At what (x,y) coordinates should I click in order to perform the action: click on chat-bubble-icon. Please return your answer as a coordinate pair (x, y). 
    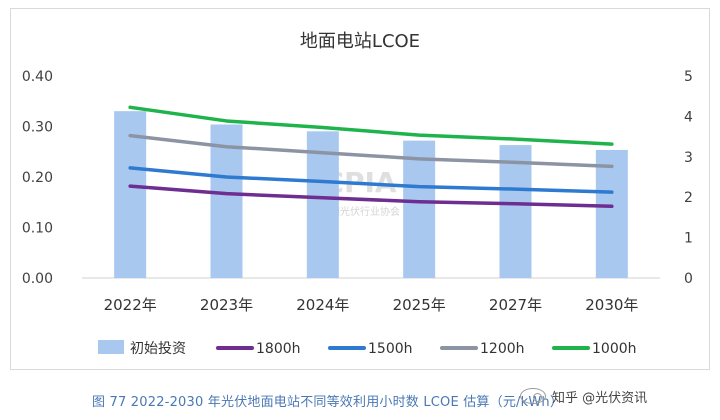
    Looking at the image, I should click on (533, 396).